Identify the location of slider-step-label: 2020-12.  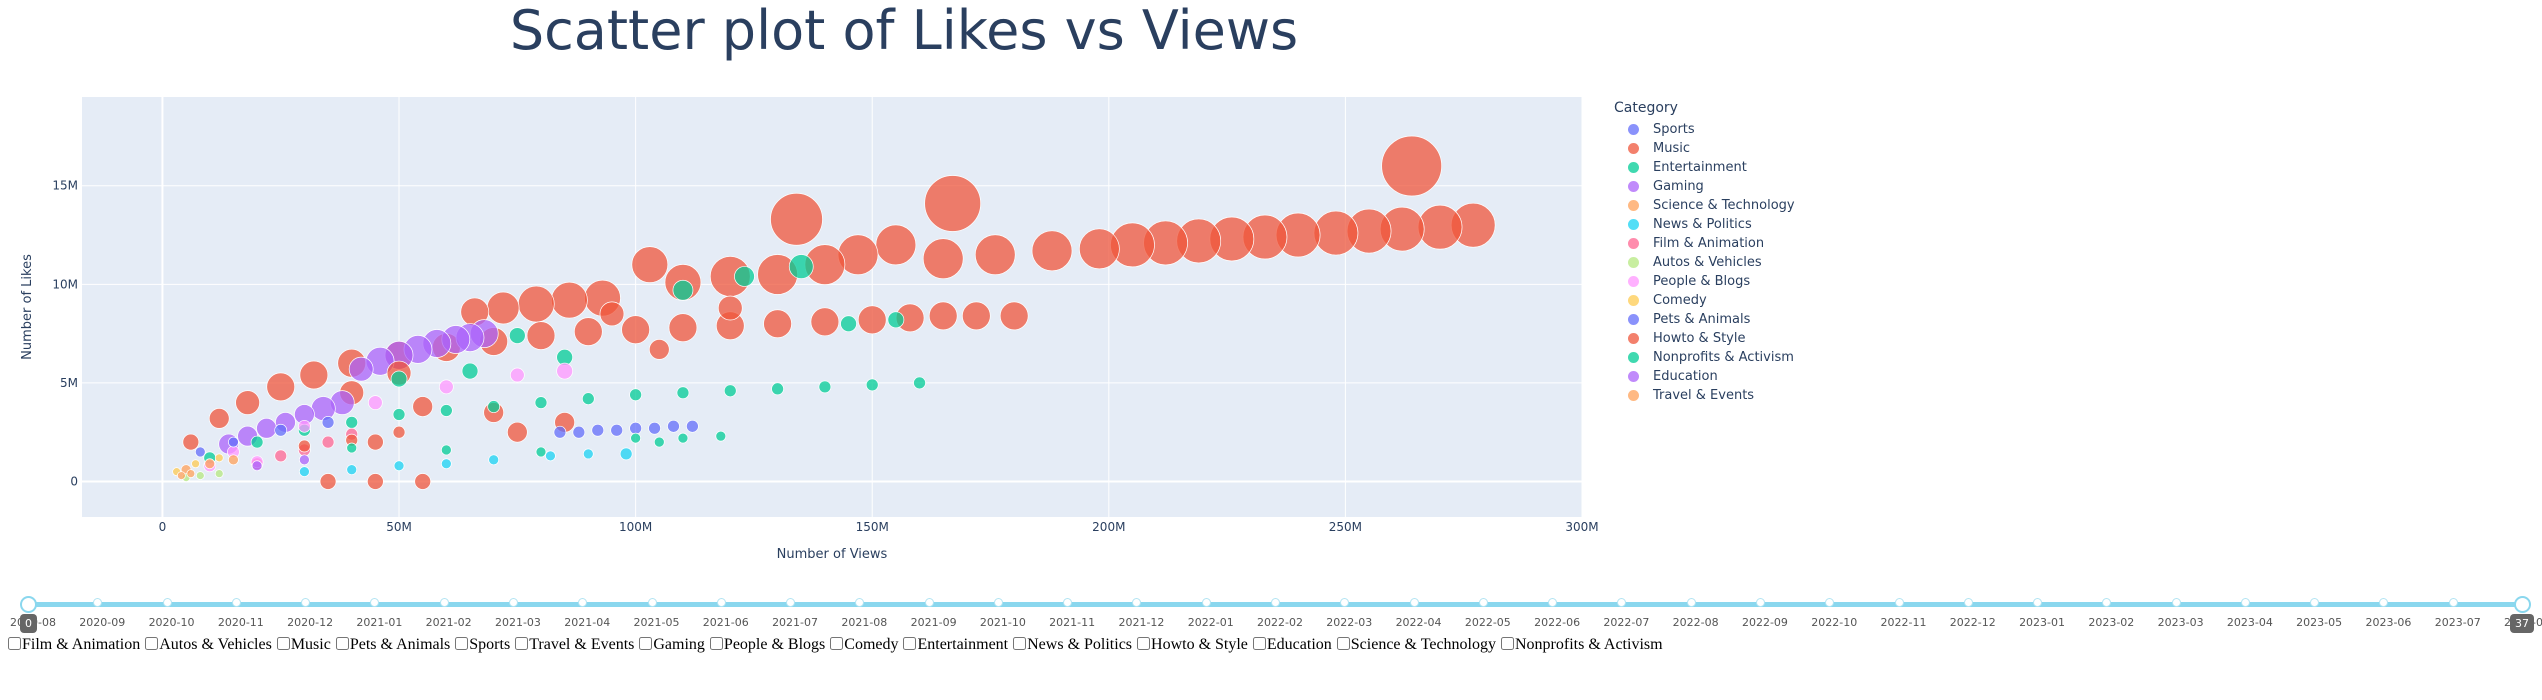
(310, 622).